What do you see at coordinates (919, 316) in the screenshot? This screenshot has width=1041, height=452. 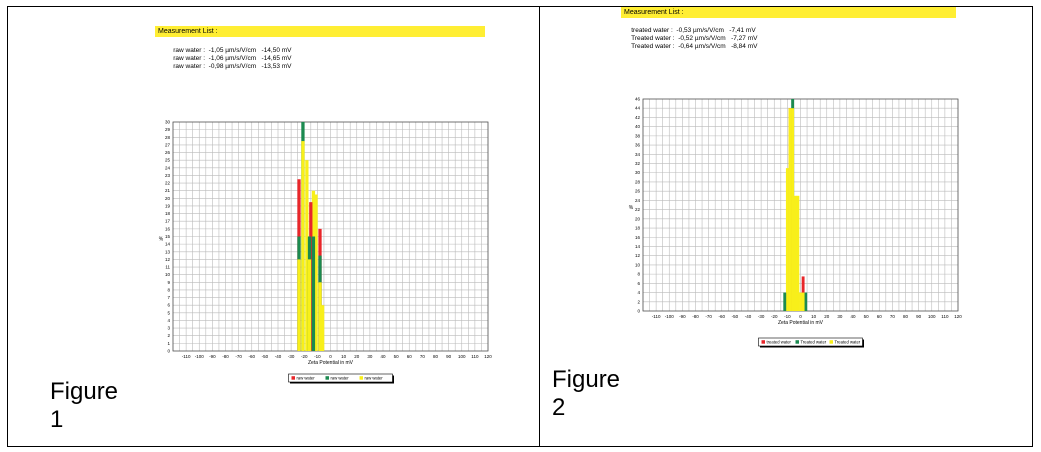 I see `x-tick-label: 90` at bounding box center [919, 316].